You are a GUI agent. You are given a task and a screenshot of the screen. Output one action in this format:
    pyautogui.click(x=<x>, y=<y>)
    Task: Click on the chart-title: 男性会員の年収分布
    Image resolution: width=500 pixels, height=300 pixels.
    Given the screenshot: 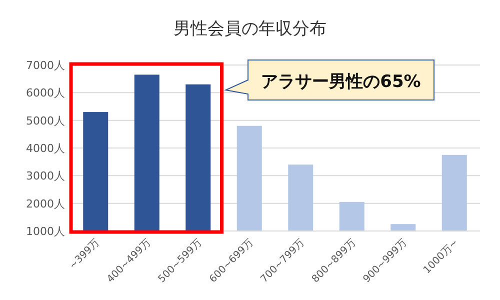 What is the action you would take?
    pyautogui.click(x=250, y=29)
    